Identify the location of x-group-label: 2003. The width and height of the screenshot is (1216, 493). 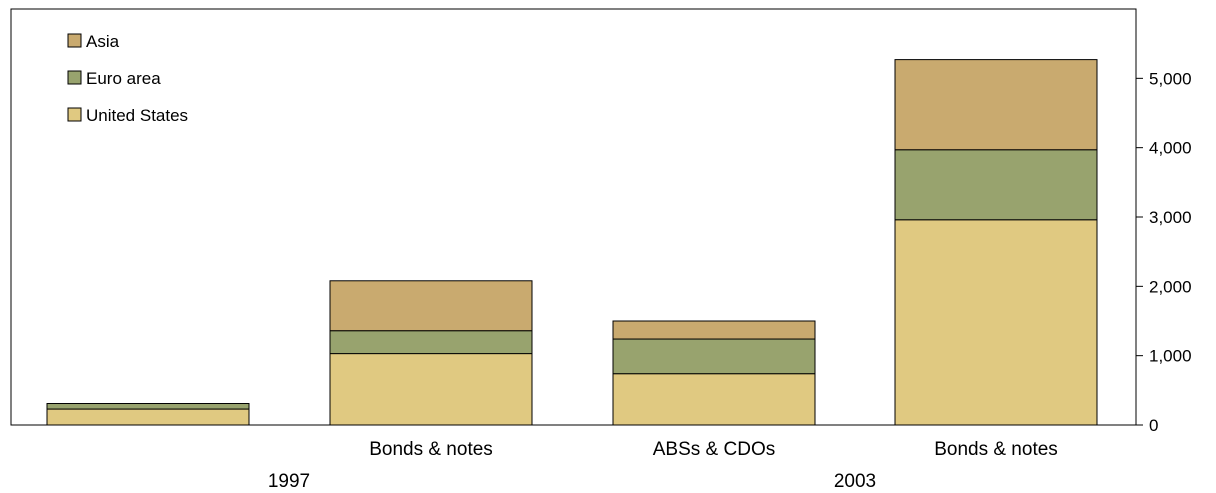
(855, 481).